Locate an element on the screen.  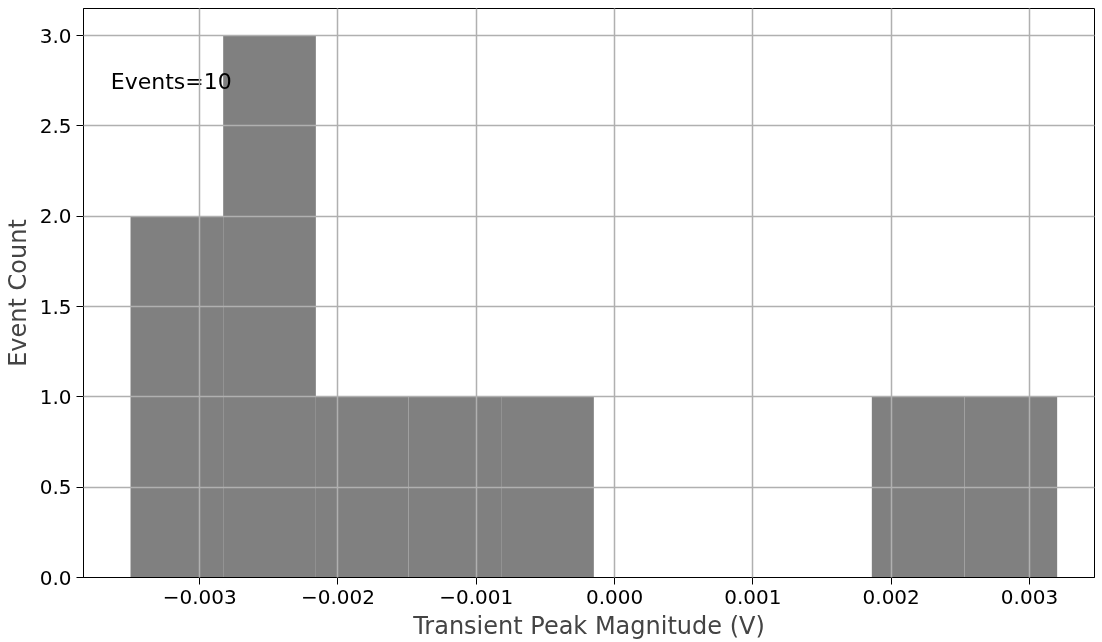
y-tick-label: 0.5 is located at coordinates (55, 487).